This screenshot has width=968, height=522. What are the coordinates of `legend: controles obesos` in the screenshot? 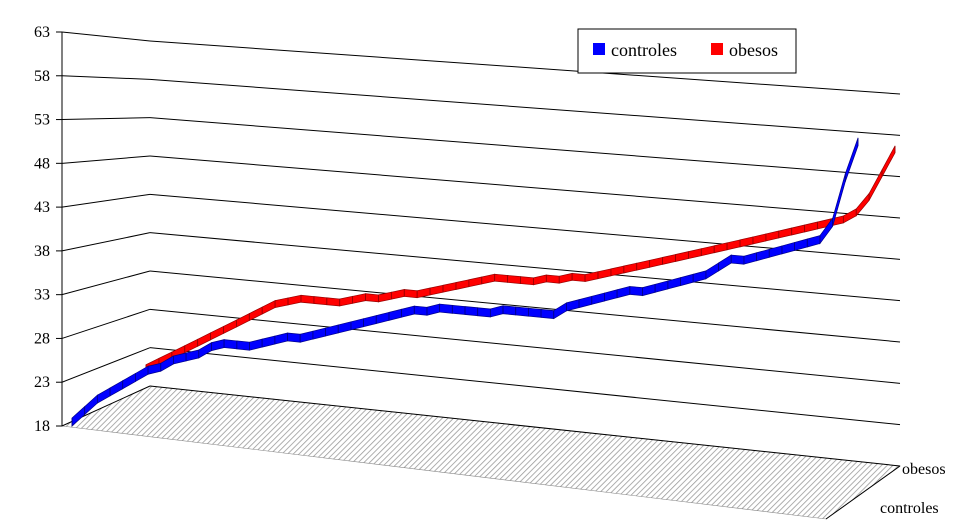 It's located at (687, 51).